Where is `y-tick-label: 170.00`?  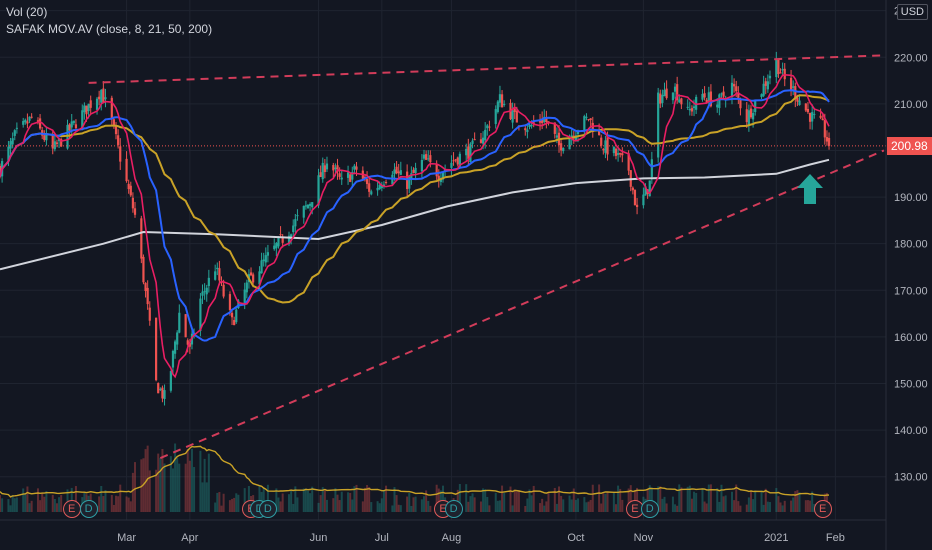
y-tick-label: 170.00 is located at coordinates (911, 291).